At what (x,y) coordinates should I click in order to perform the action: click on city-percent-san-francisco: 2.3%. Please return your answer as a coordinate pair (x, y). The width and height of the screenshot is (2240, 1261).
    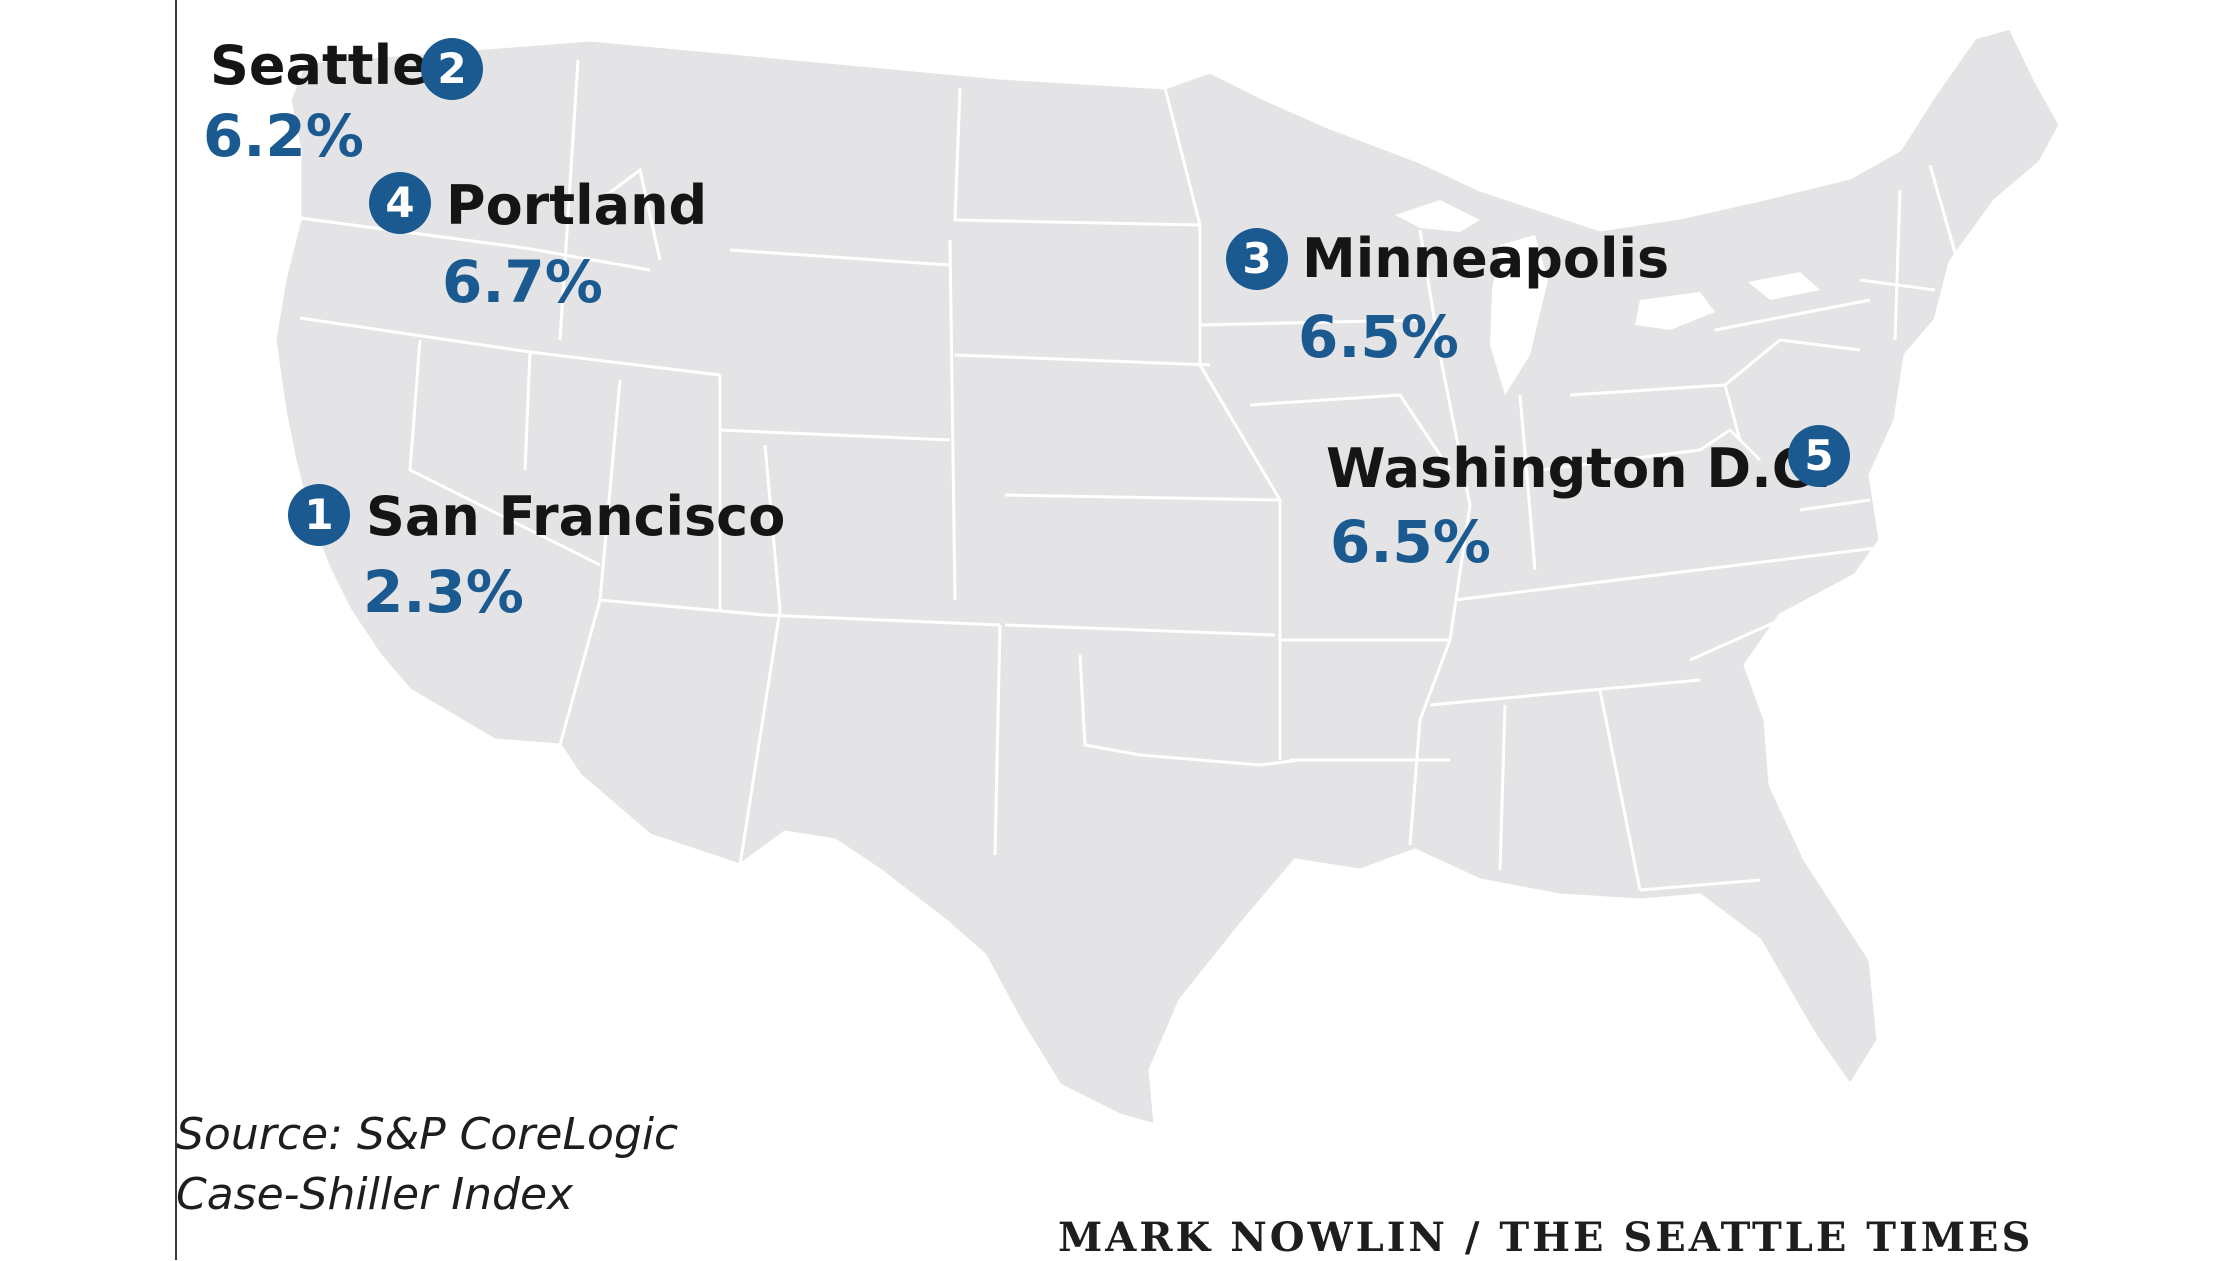
    Looking at the image, I should click on (443, 592).